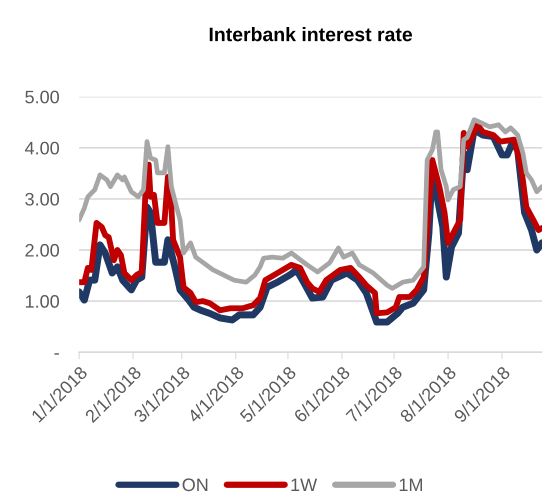 Image resolution: width=542 pixels, height=501 pixels. I want to click on y-tick-label: 5.00, so click(42, 97).